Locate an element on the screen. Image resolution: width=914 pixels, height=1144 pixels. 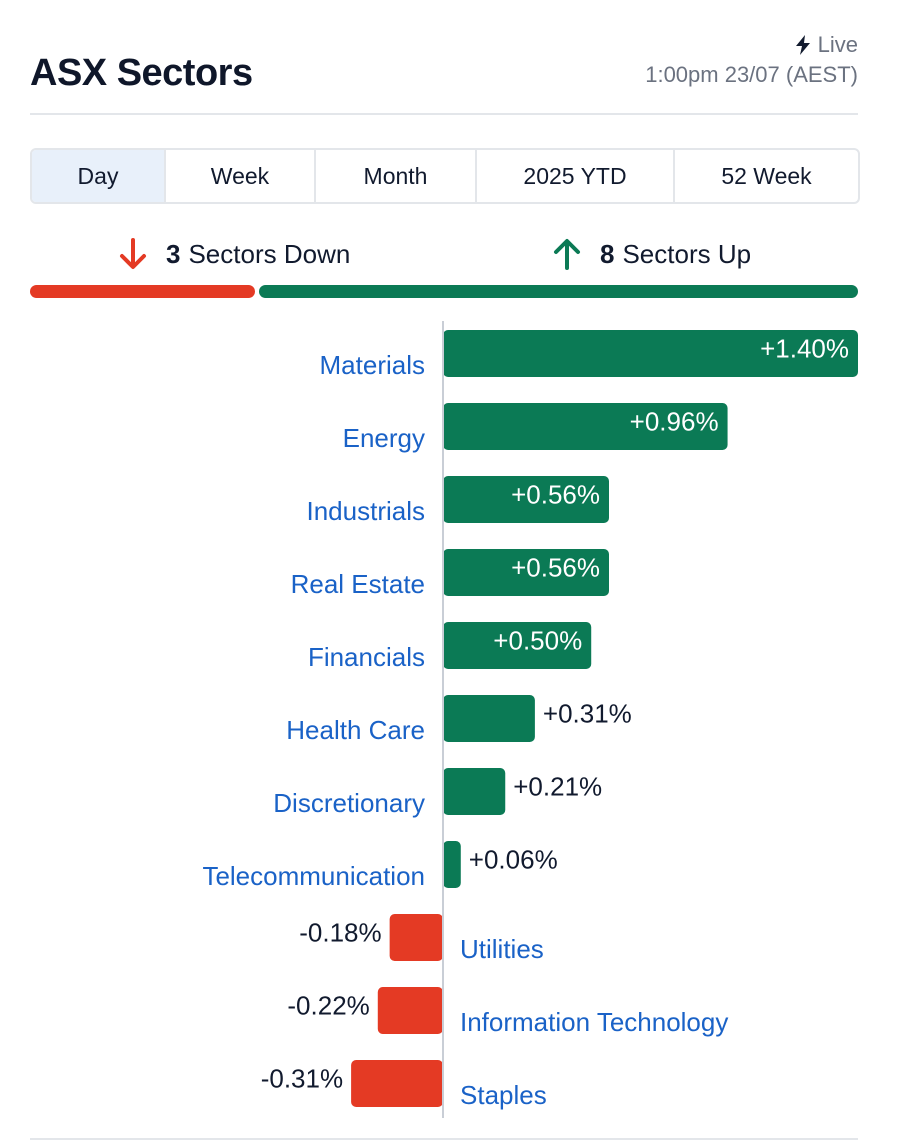
down-ratio-bar is located at coordinates (142, 291).